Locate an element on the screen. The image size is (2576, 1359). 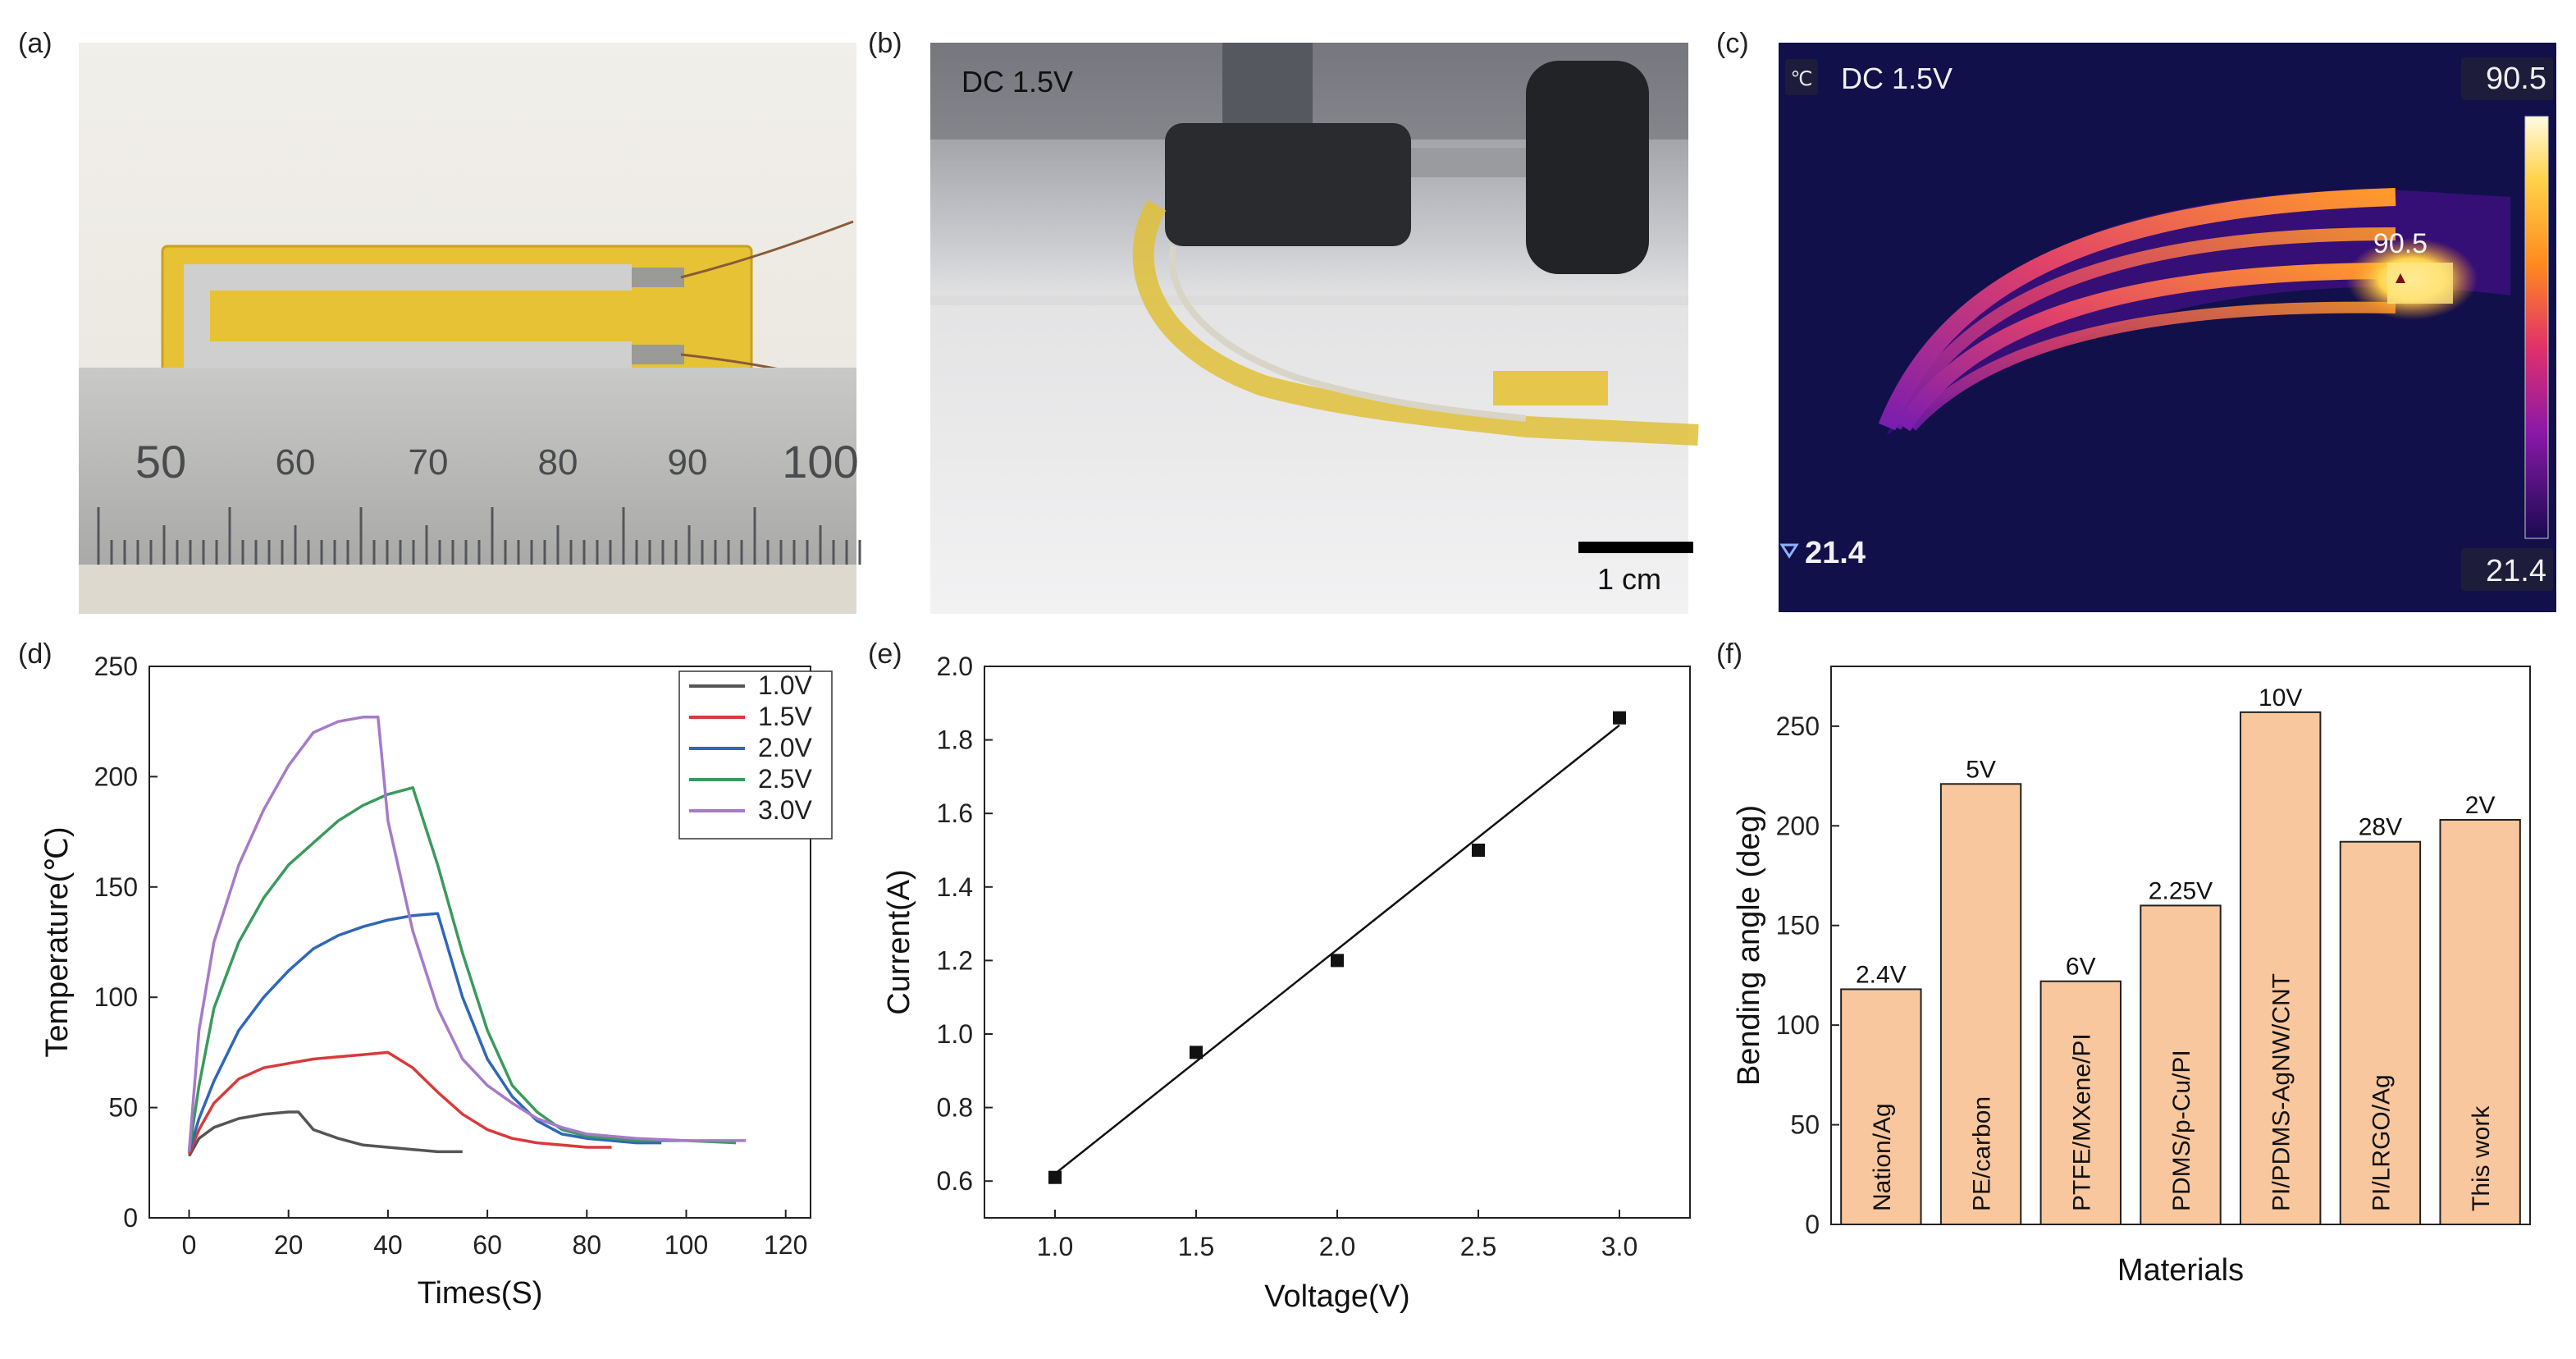
y-tick-label: 100 is located at coordinates (1798, 1025).